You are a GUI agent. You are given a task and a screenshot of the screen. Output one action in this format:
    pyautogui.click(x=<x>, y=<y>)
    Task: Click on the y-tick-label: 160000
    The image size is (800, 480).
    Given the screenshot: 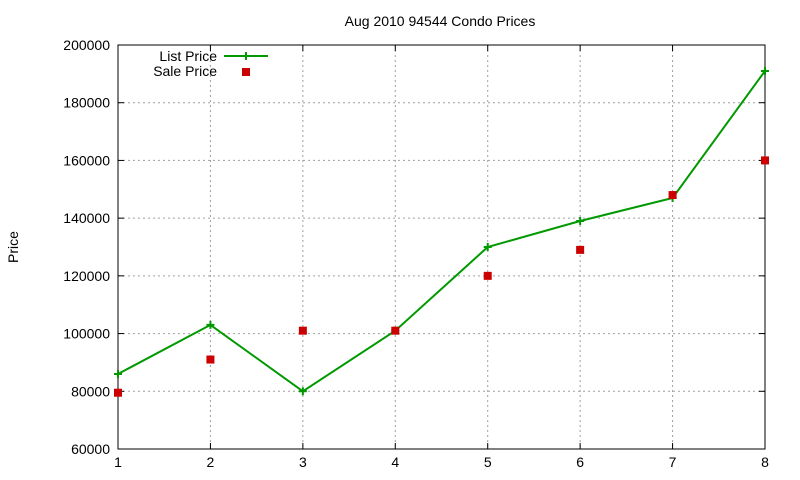 What is the action you would take?
    pyautogui.click(x=86, y=160)
    